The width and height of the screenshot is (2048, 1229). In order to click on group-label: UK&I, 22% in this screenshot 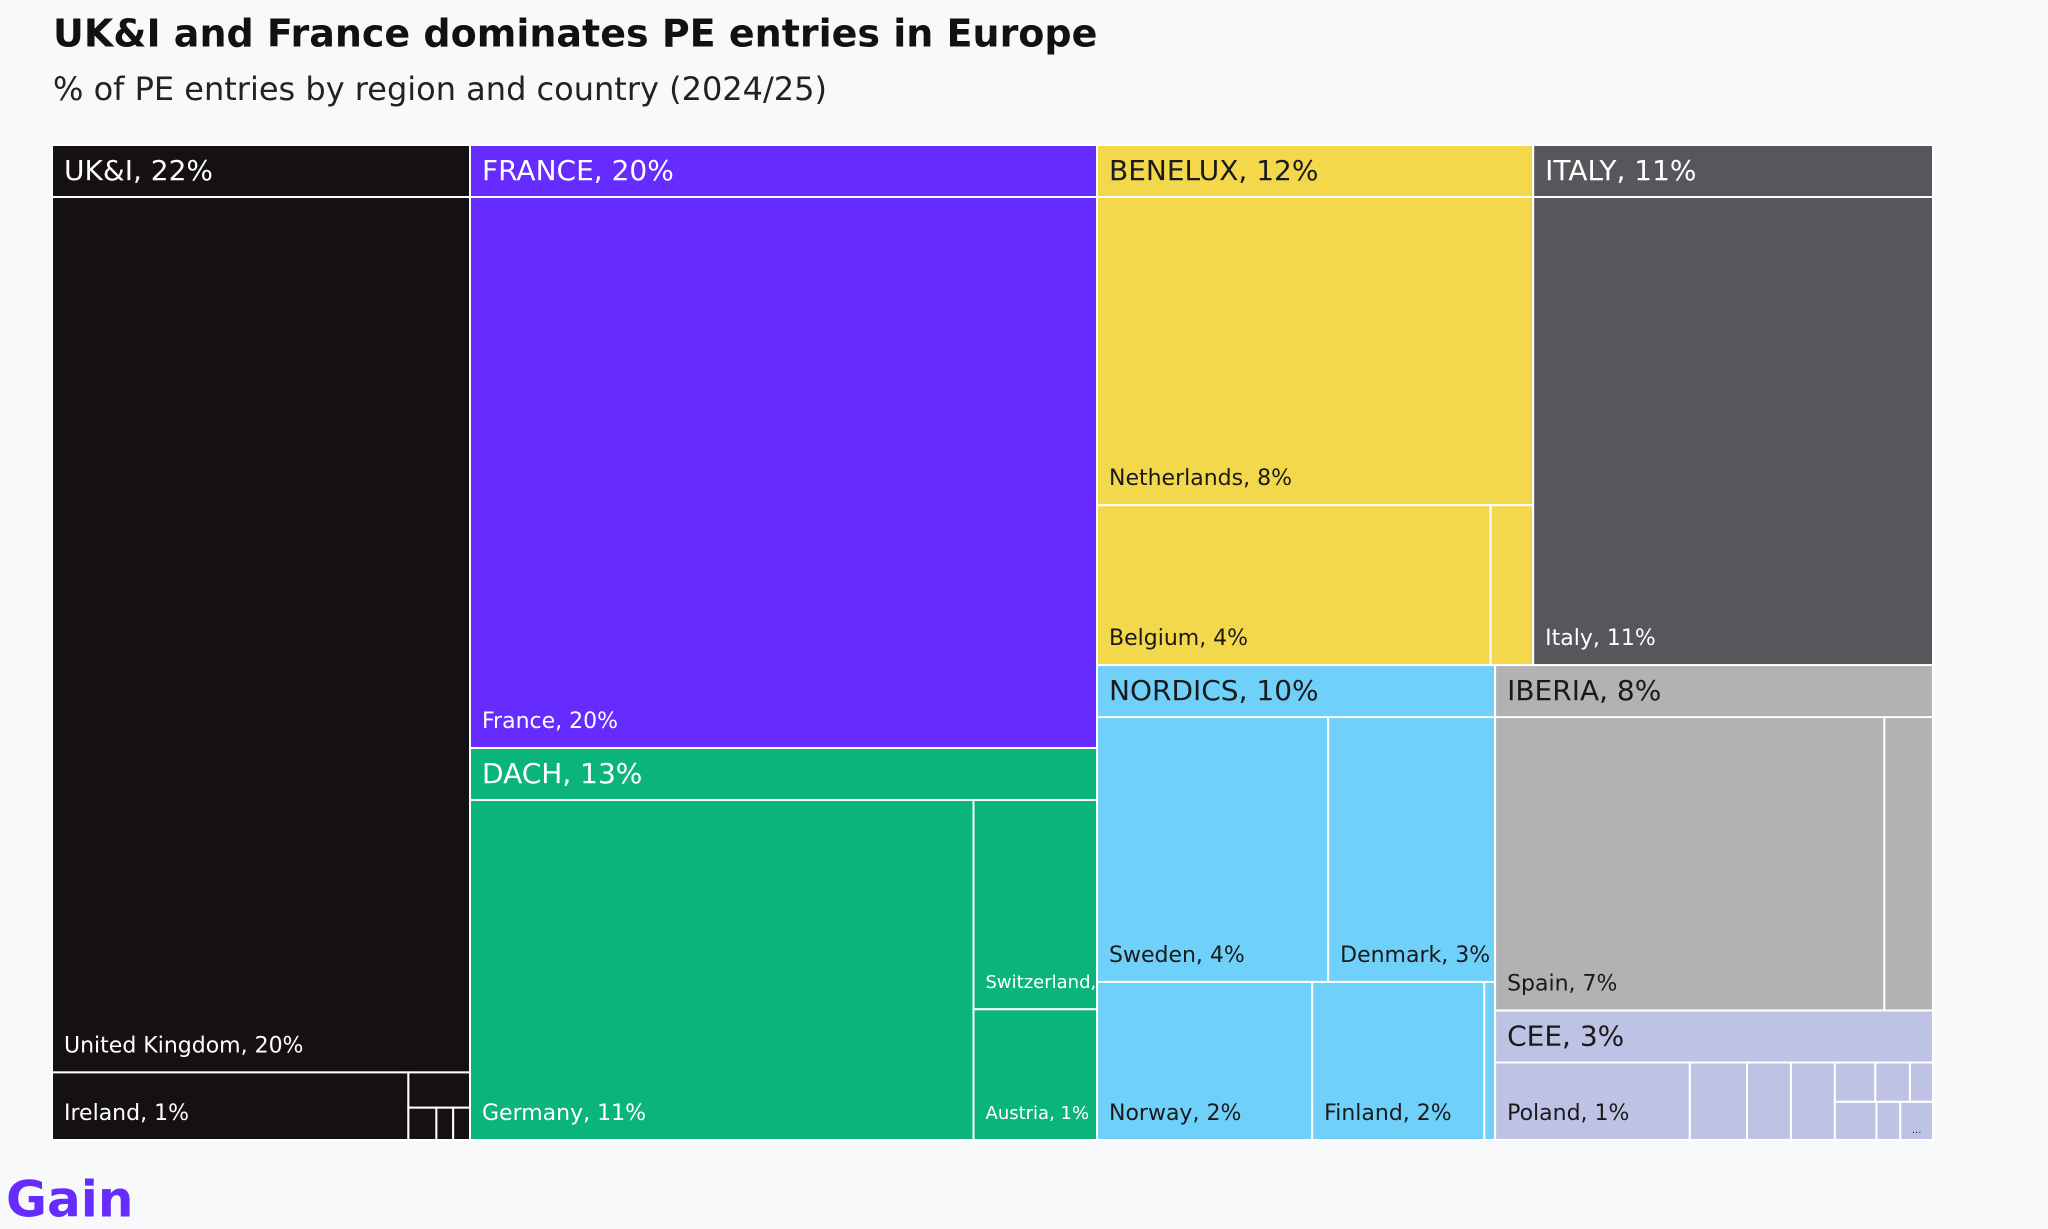, I will do `click(138, 170)`.